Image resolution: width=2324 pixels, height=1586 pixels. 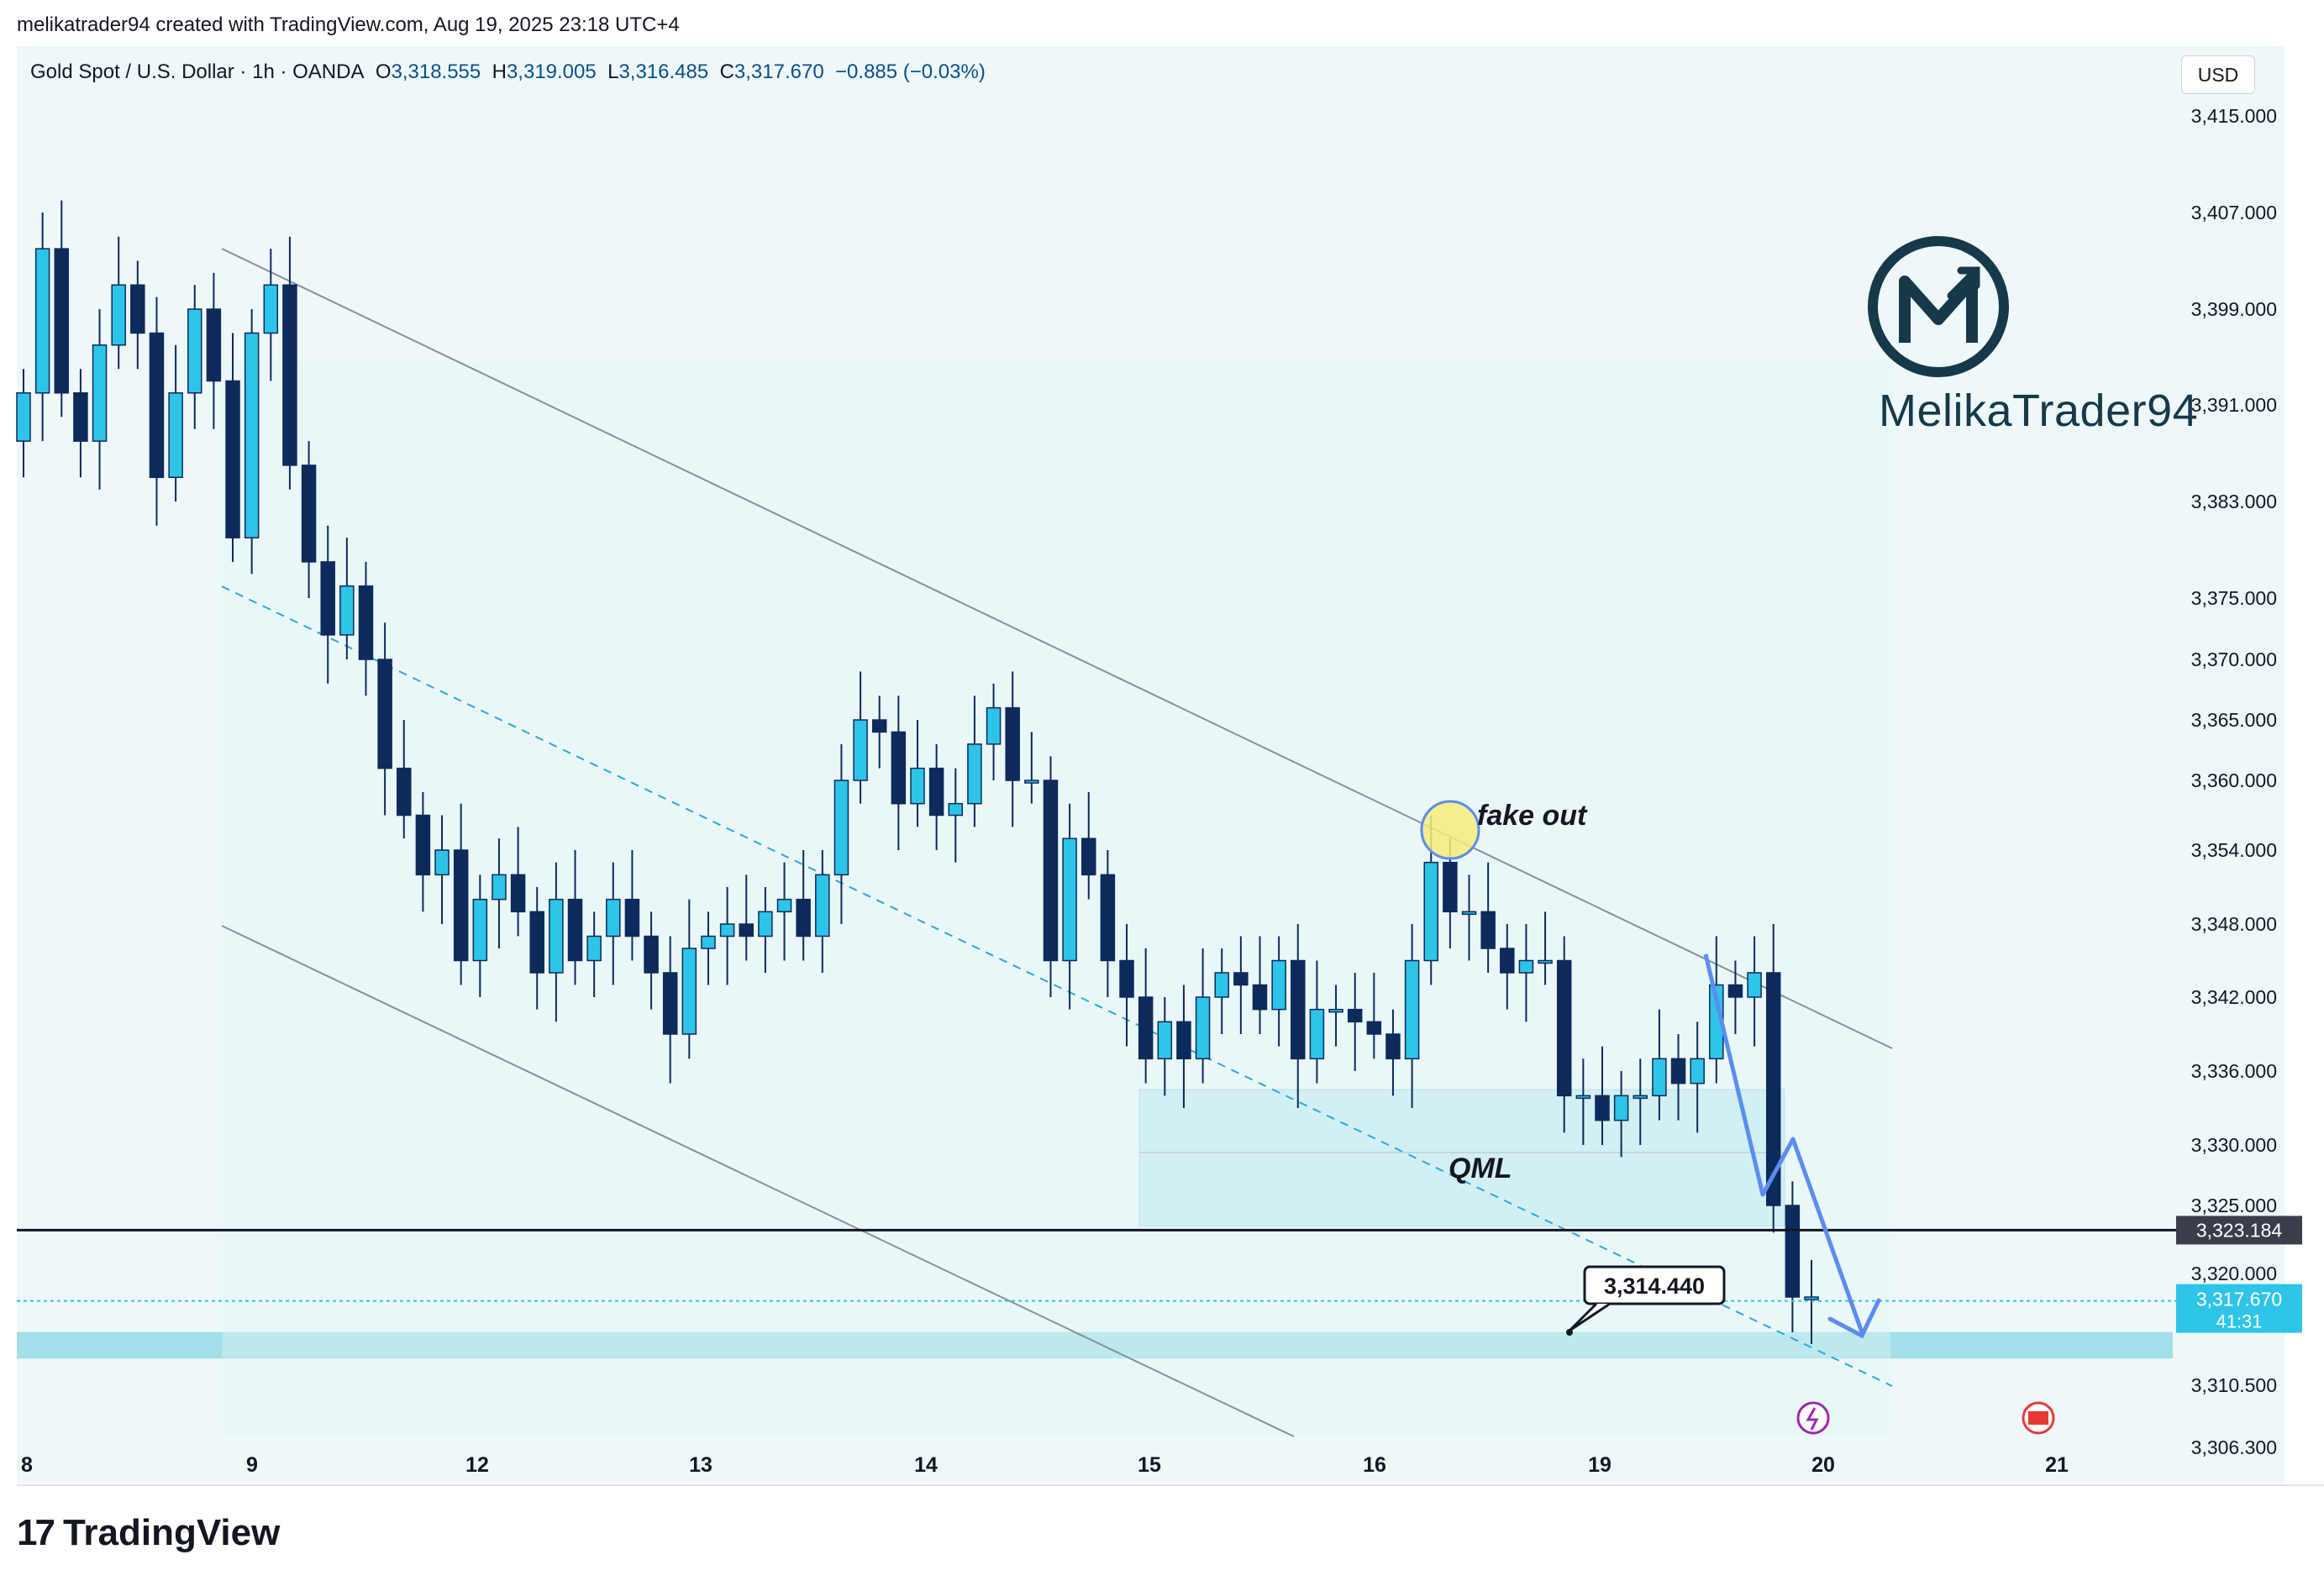 I want to click on fakeout-label: fake out, so click(x=1532, y=816).